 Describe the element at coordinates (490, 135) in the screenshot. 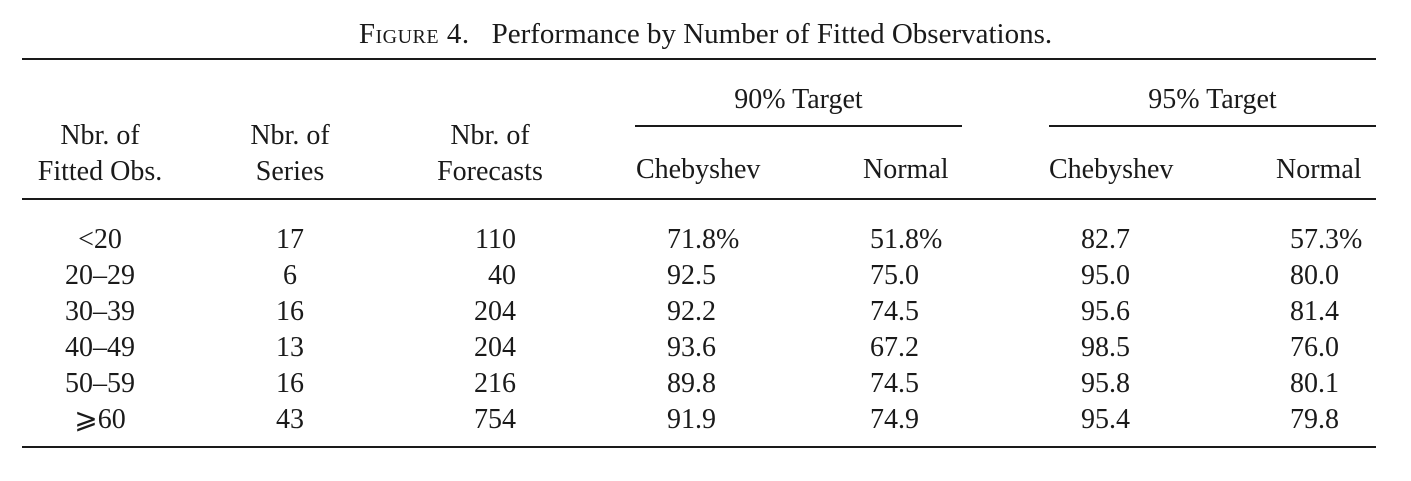

I see `header-forecasts-line1: Nbr. of` at that location.